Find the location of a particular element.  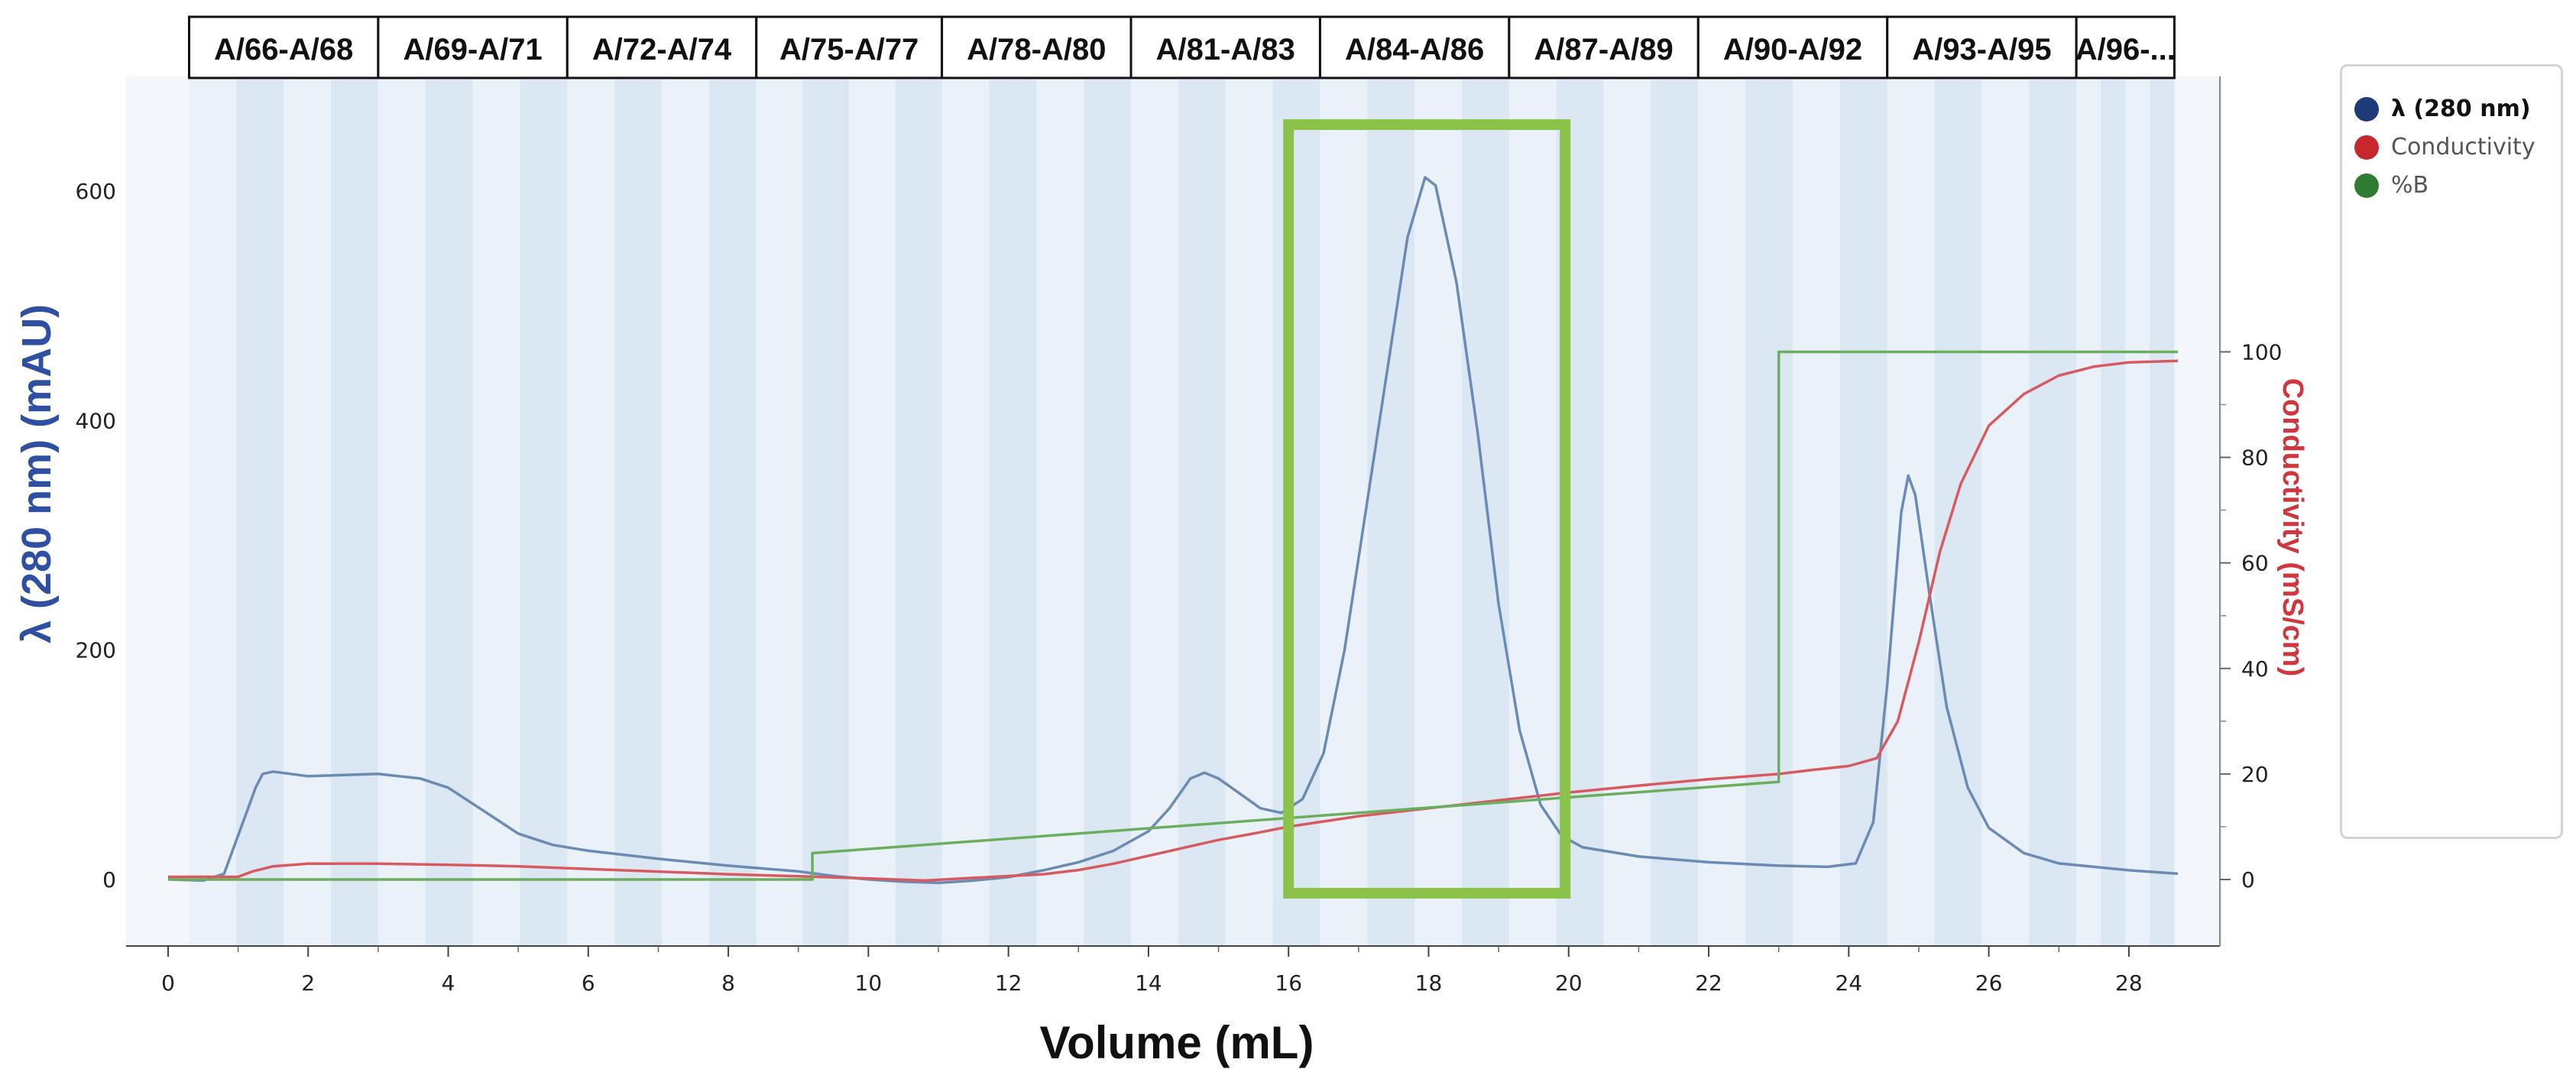

x-tick-label: 26 is located at coordinates (1989, 983).